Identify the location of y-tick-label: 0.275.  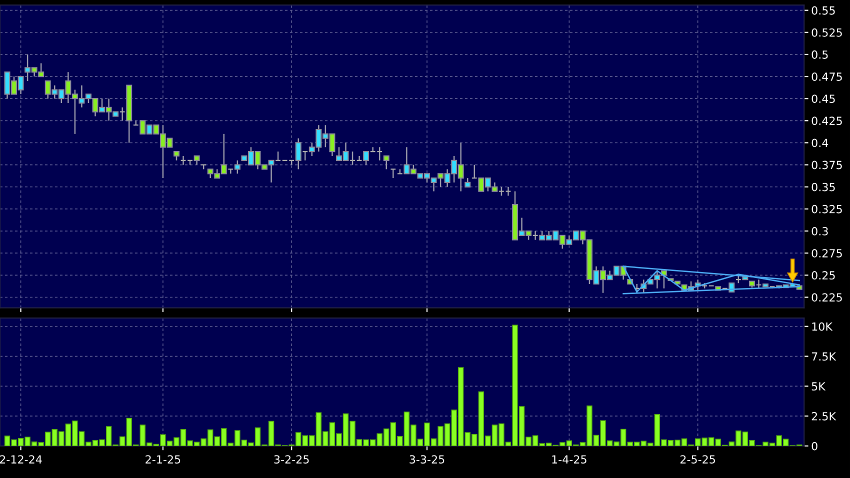
(827, 253).